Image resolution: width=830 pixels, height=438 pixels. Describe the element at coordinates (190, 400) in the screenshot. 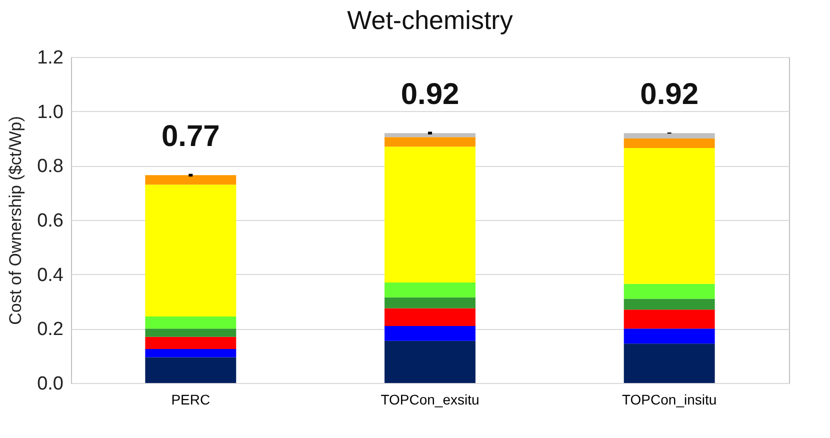

I see `x-tick-label: PERC` at that location.